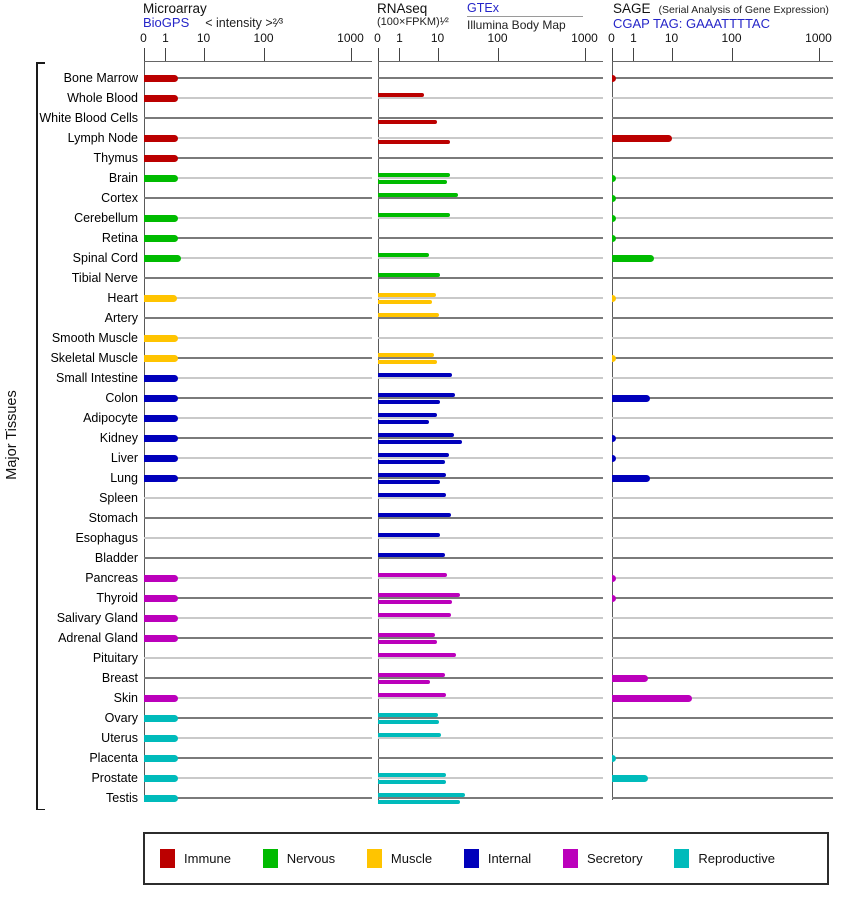  Describe the element at coordinates (411, 858) in the screenshot. I see `legend-label: Muscle` at that location.